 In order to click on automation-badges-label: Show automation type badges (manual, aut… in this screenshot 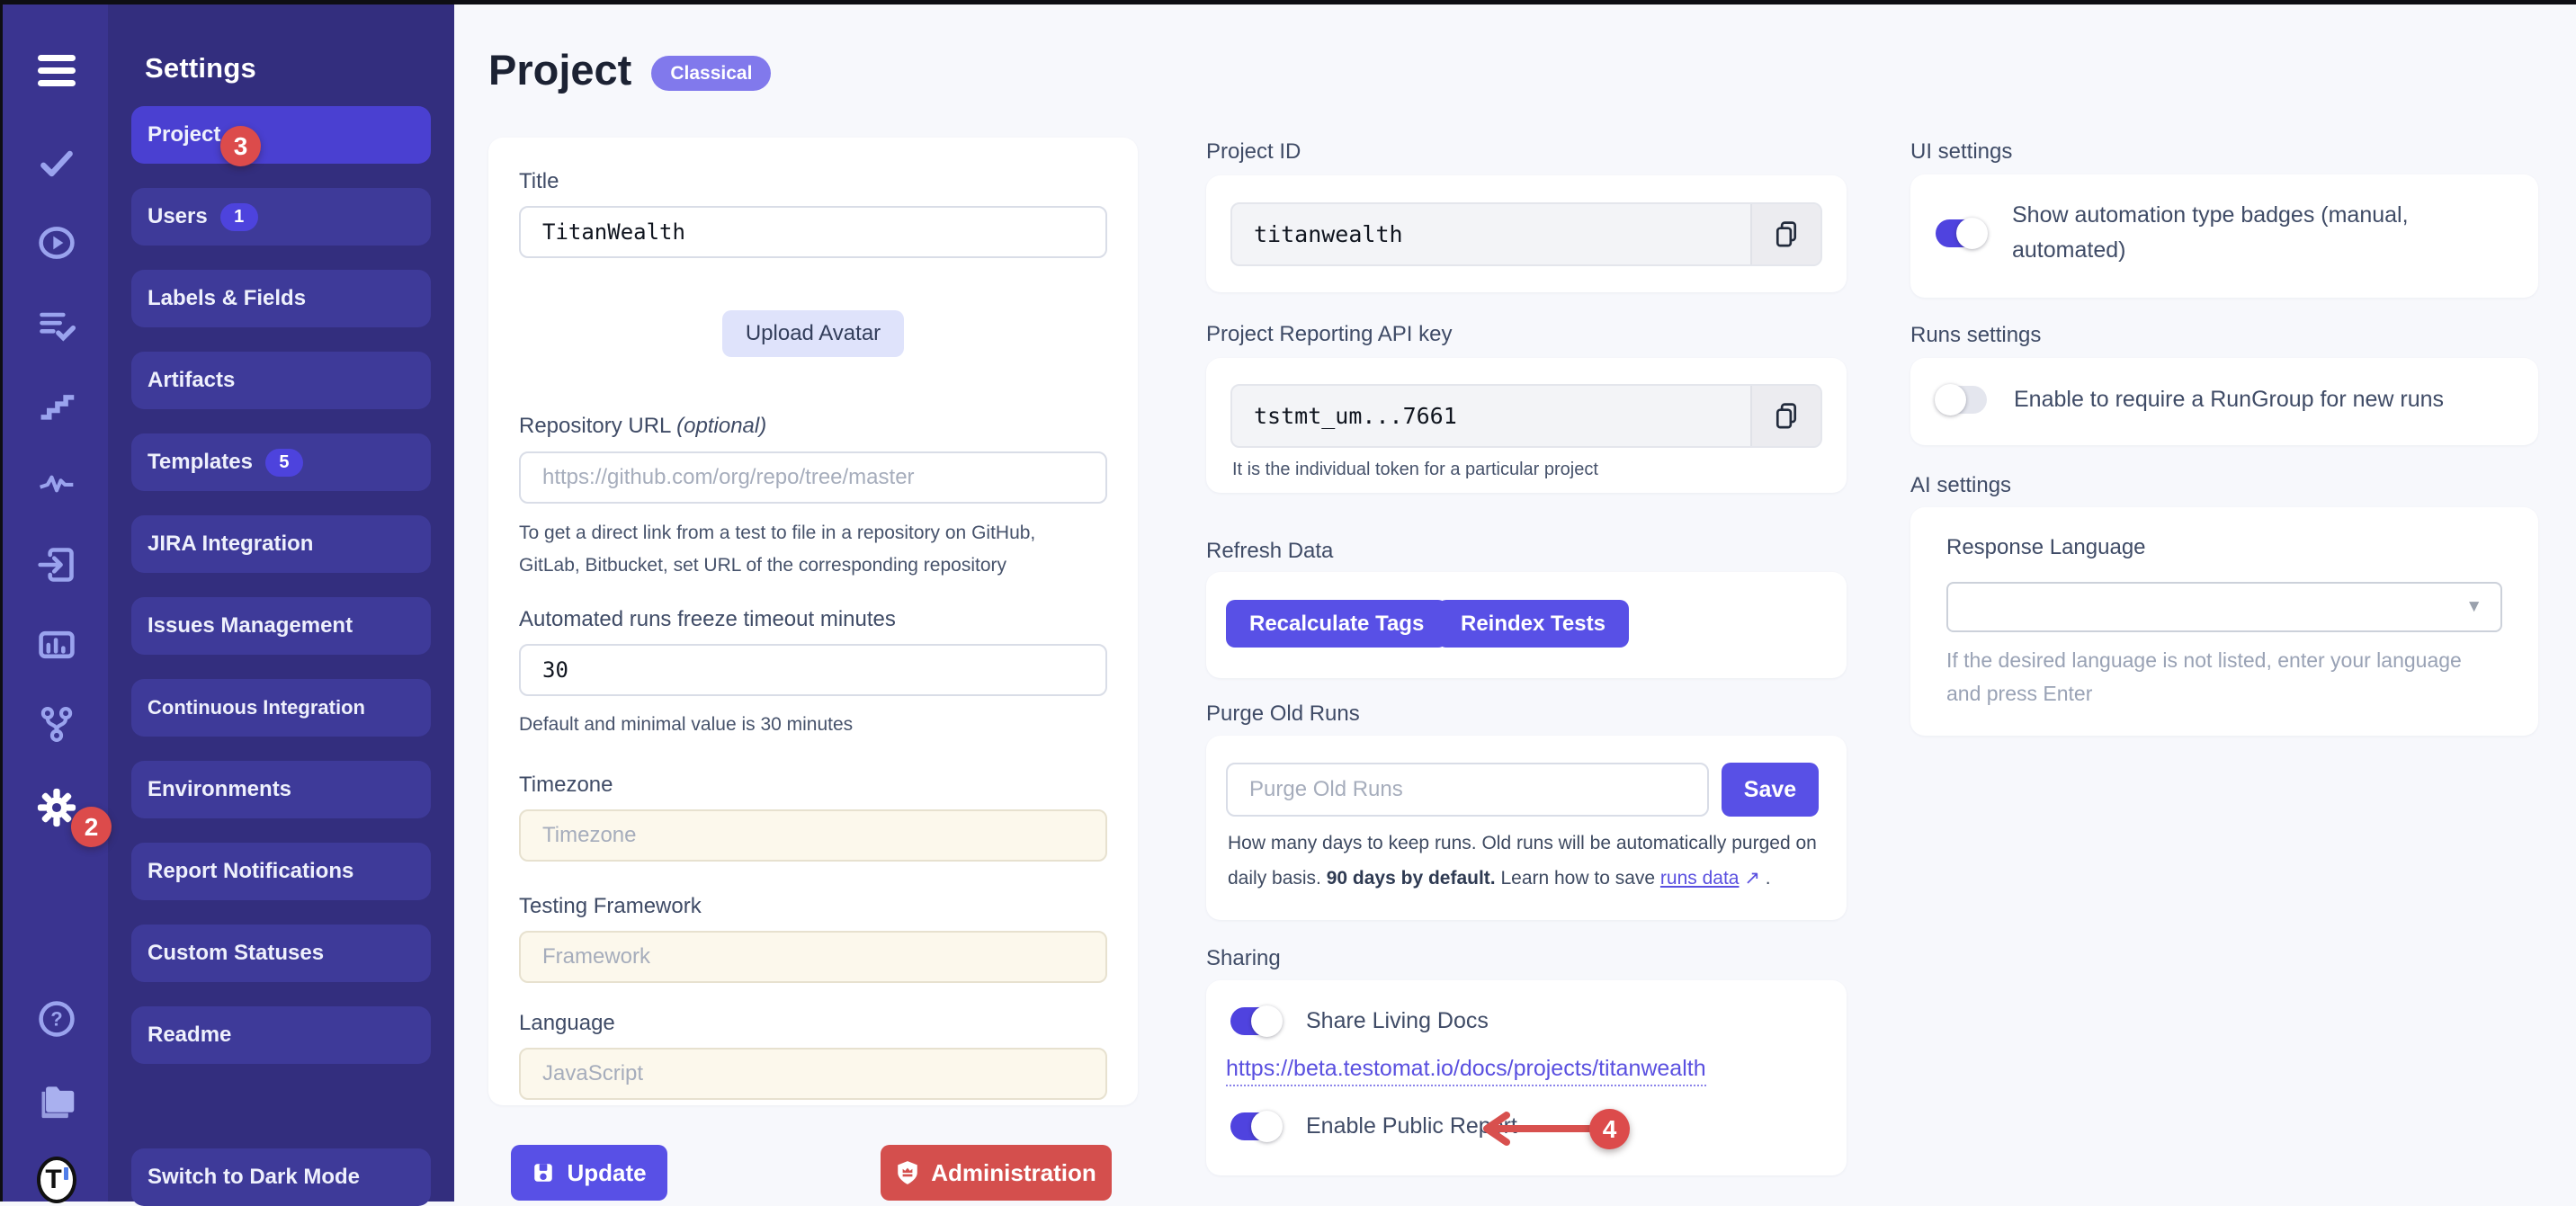, I will do `click(2210, 232)`.